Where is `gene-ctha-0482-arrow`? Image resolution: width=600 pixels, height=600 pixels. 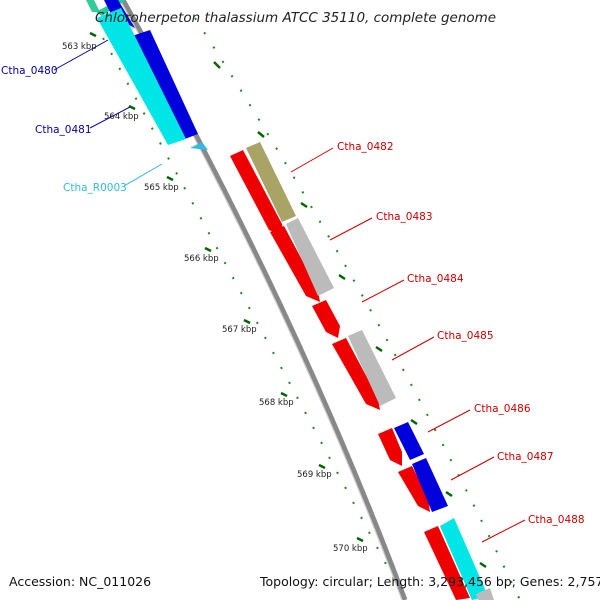
gene-ctha-0482-arrow is located at coordinates (257, 193).